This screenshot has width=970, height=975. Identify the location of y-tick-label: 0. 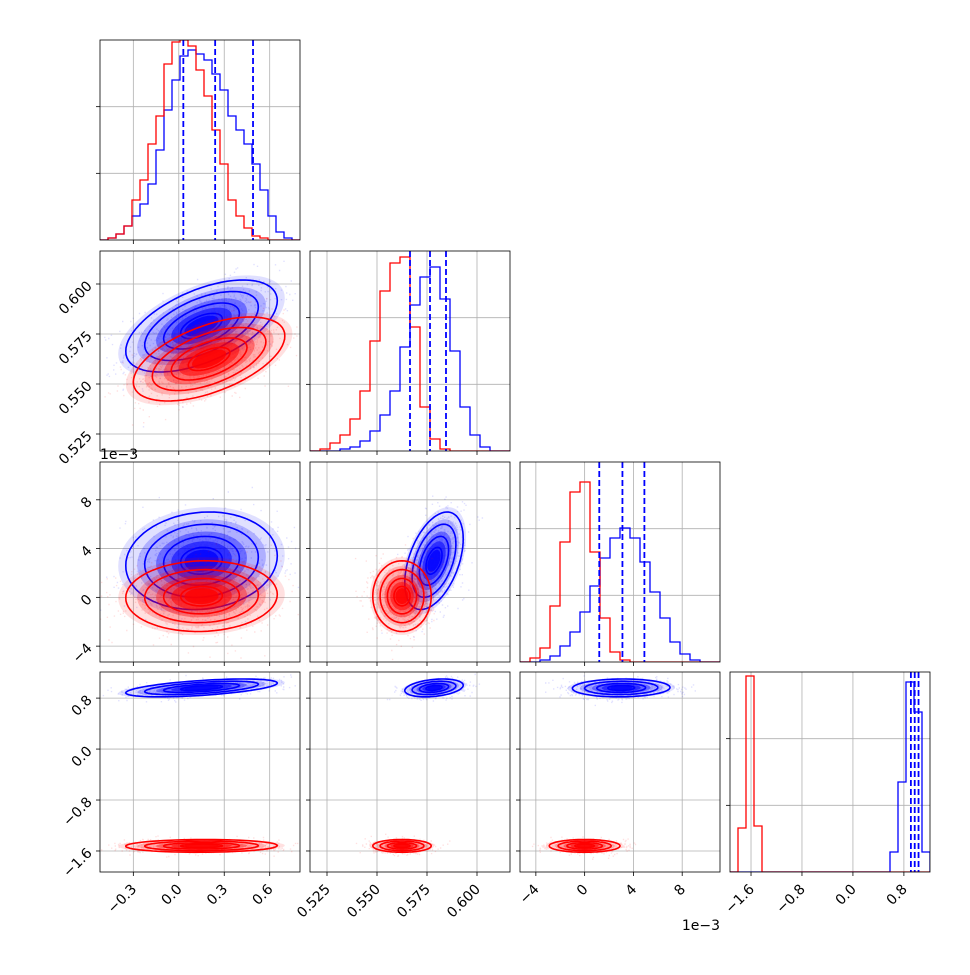
(87, 601).